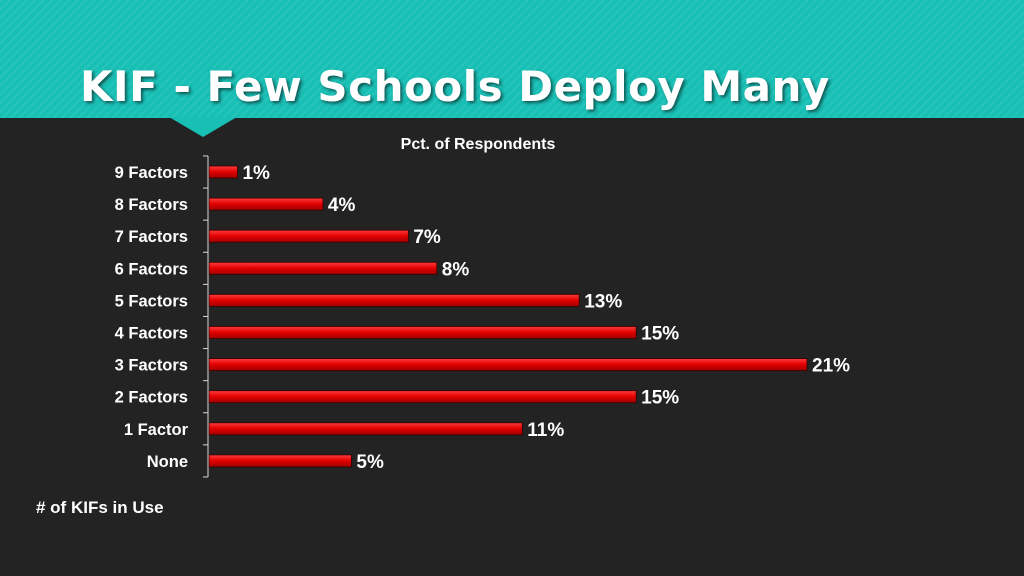 This screenshot has height=576, width=1024. I want to click on data-label: 1%, so click(256, 173).